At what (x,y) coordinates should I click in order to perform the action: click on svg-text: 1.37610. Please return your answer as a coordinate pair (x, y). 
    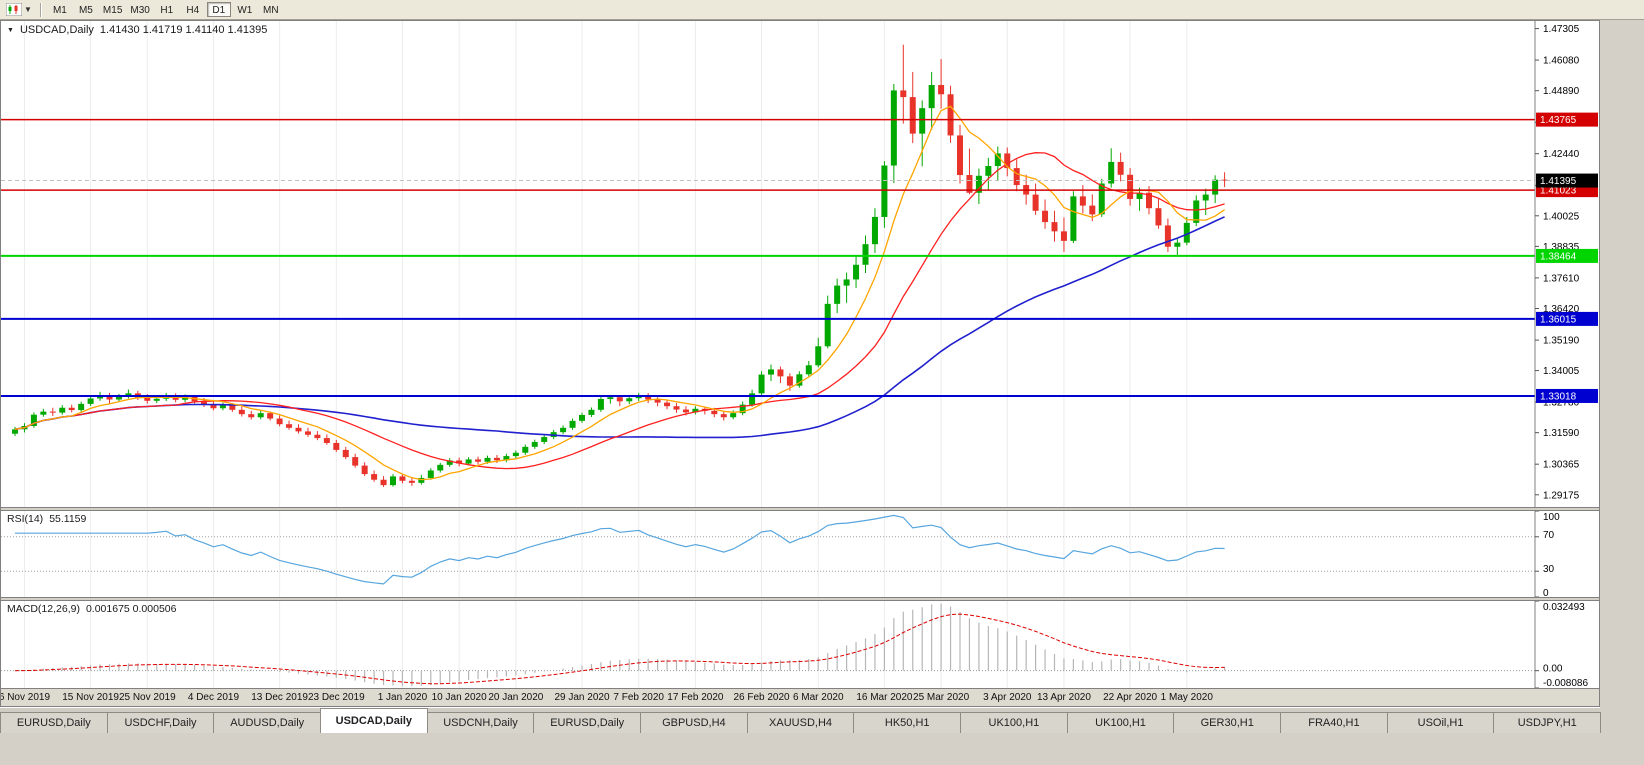
    Looking at the image, I should click on (1561, 278).